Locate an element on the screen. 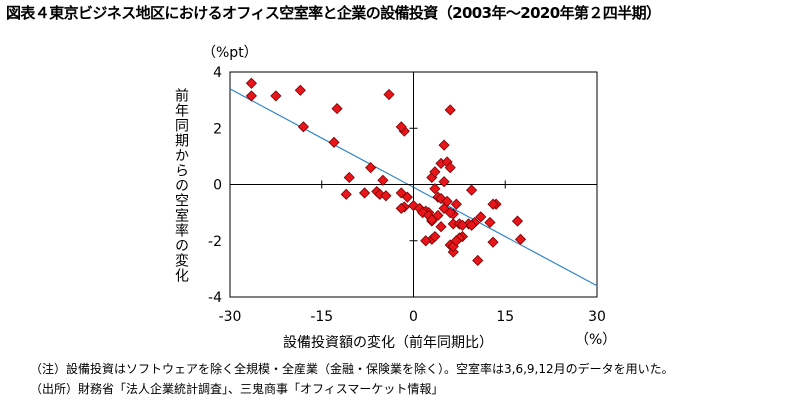  x-tick-label: 0 is located at coordinates (413, 317).